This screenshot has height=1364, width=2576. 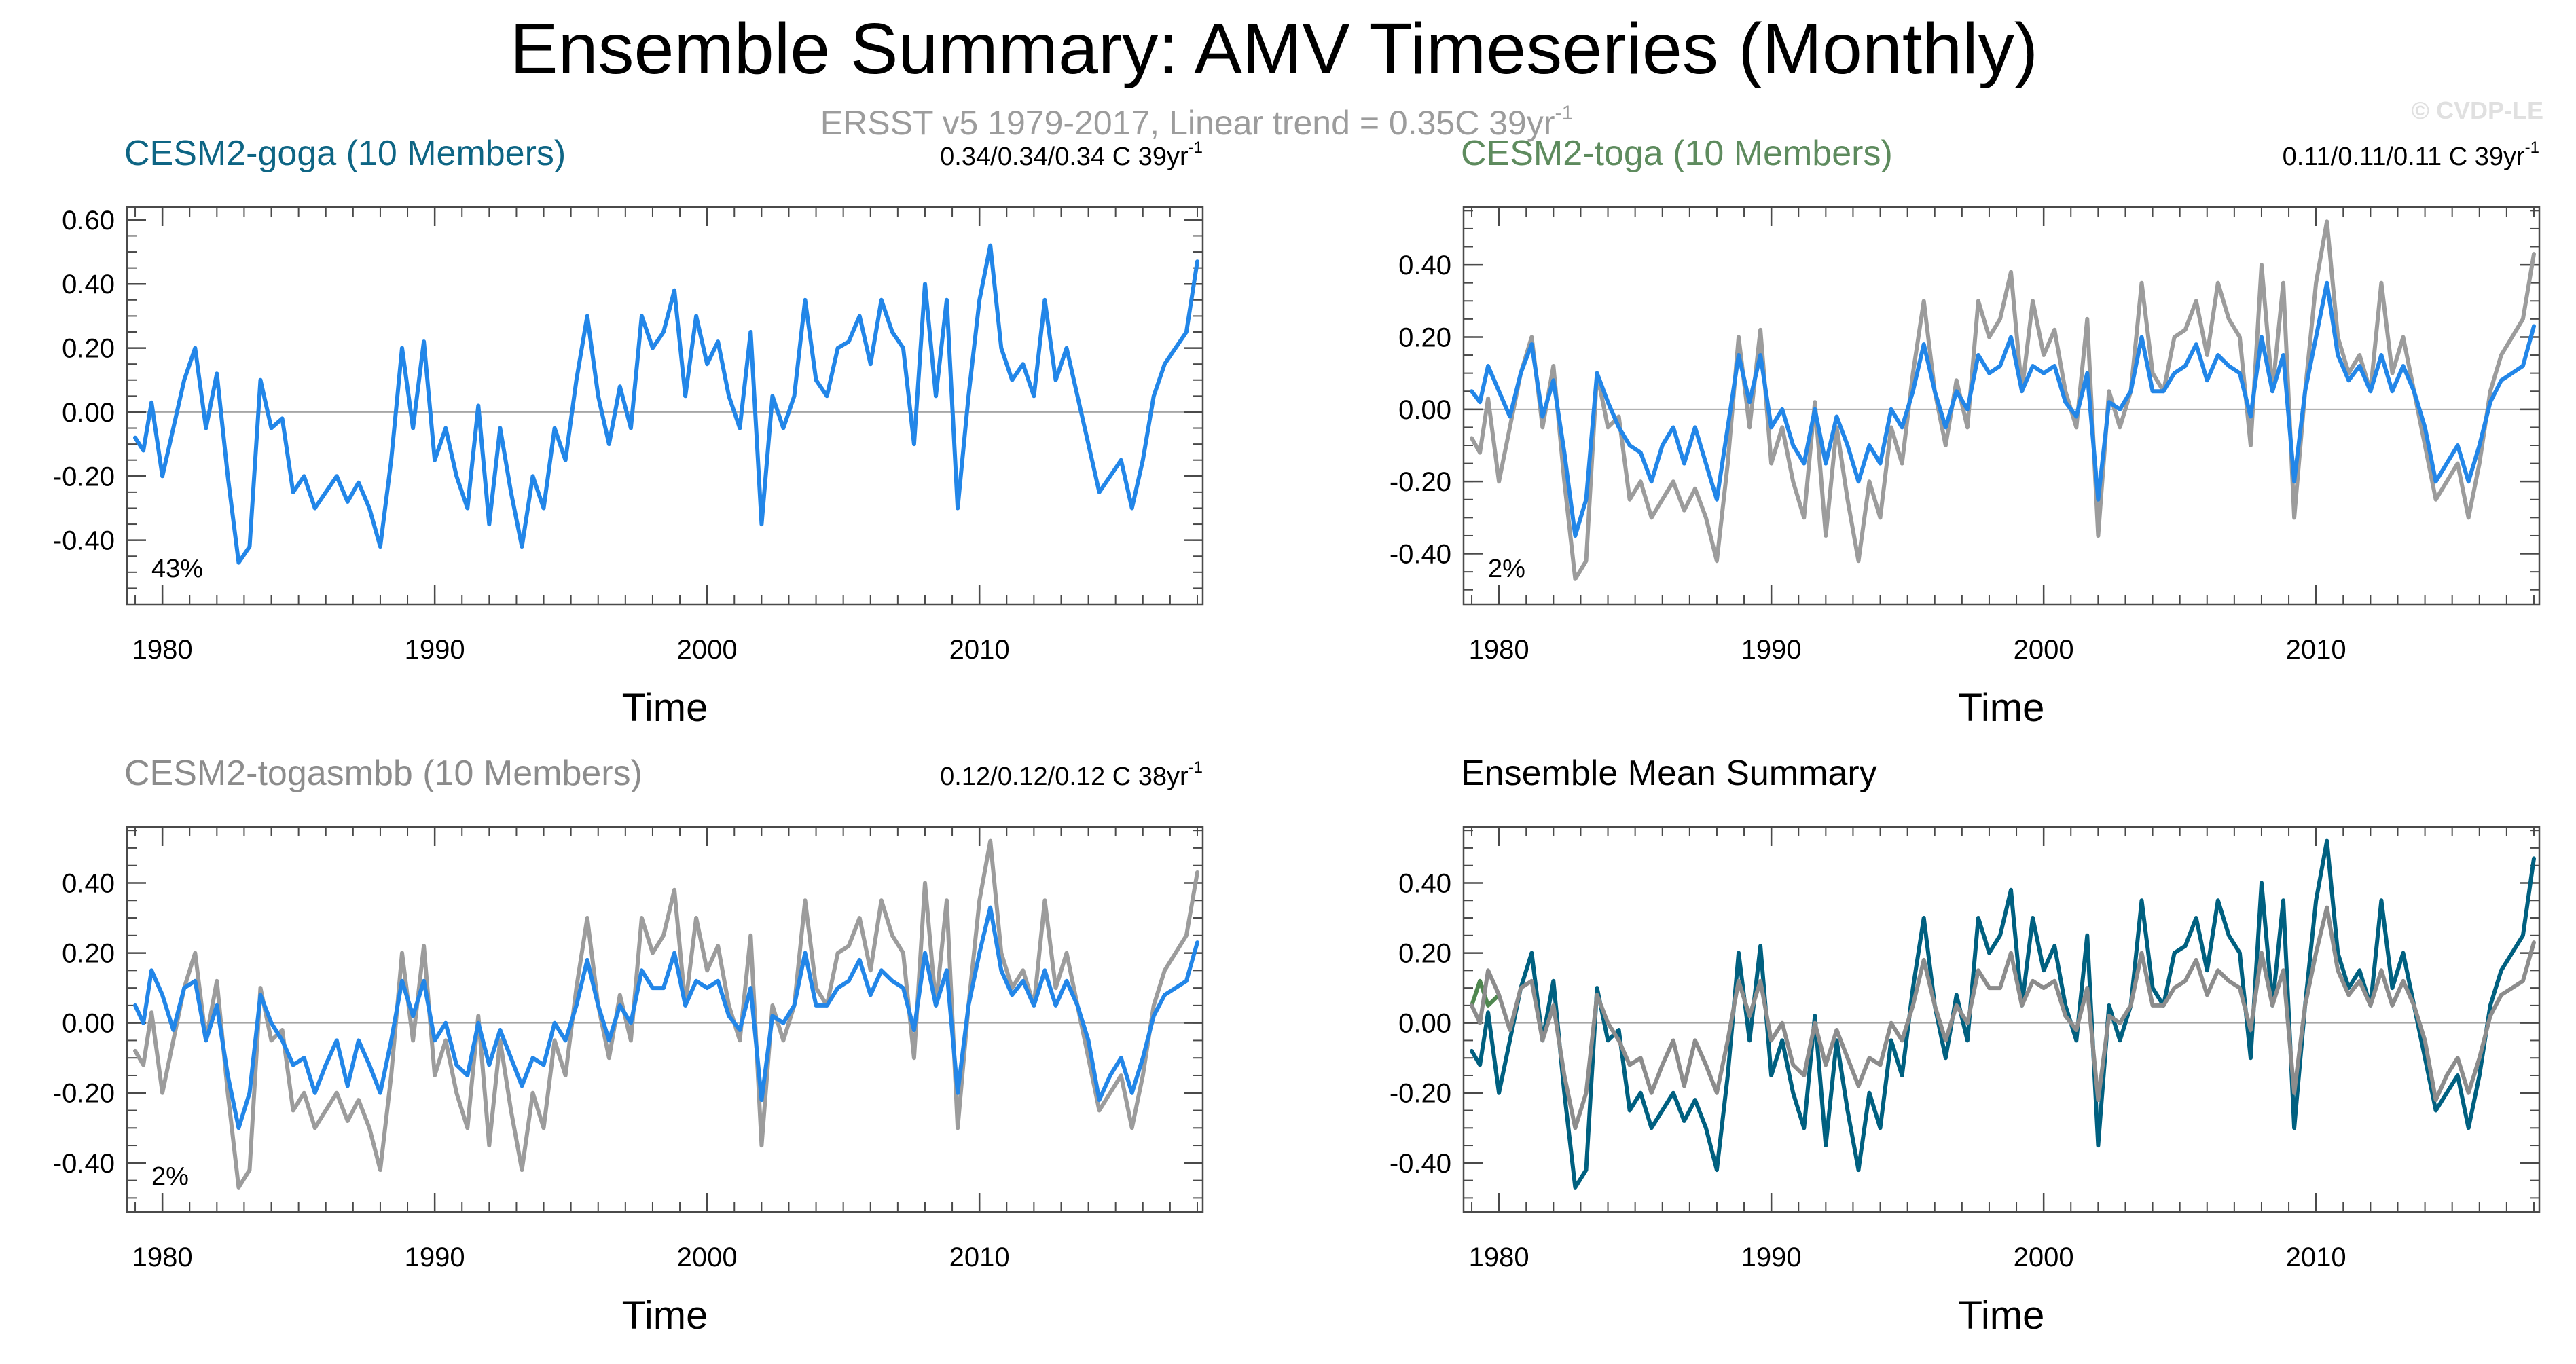 I want to click on panel-title: CESM2-togasmbb (10 Members), so click(x=383, y=774).